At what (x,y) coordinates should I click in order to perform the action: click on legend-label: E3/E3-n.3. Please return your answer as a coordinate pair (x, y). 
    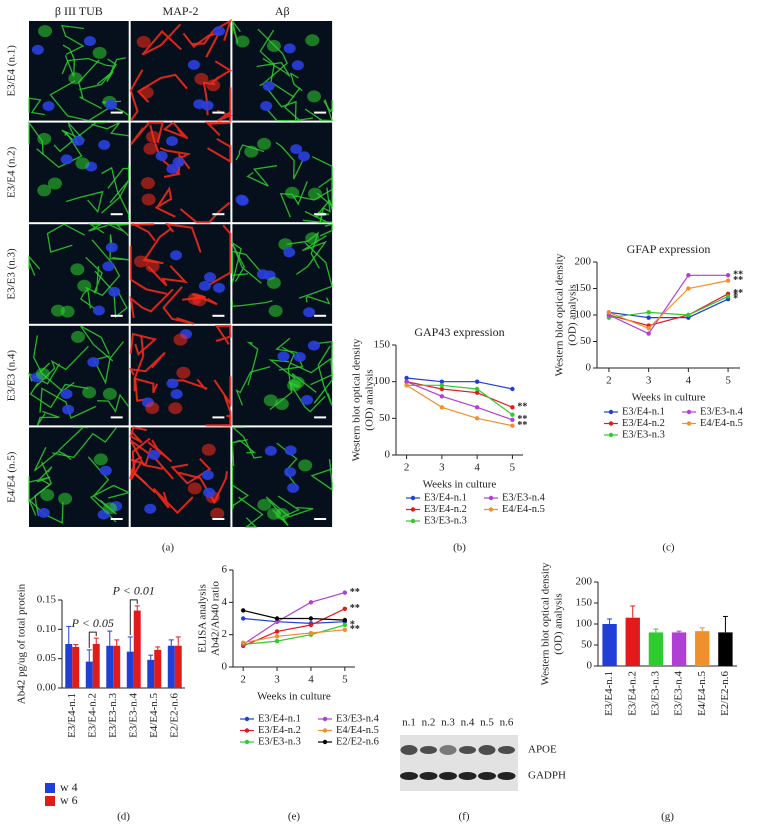
    Looking at the image, I should click on (279, 741).